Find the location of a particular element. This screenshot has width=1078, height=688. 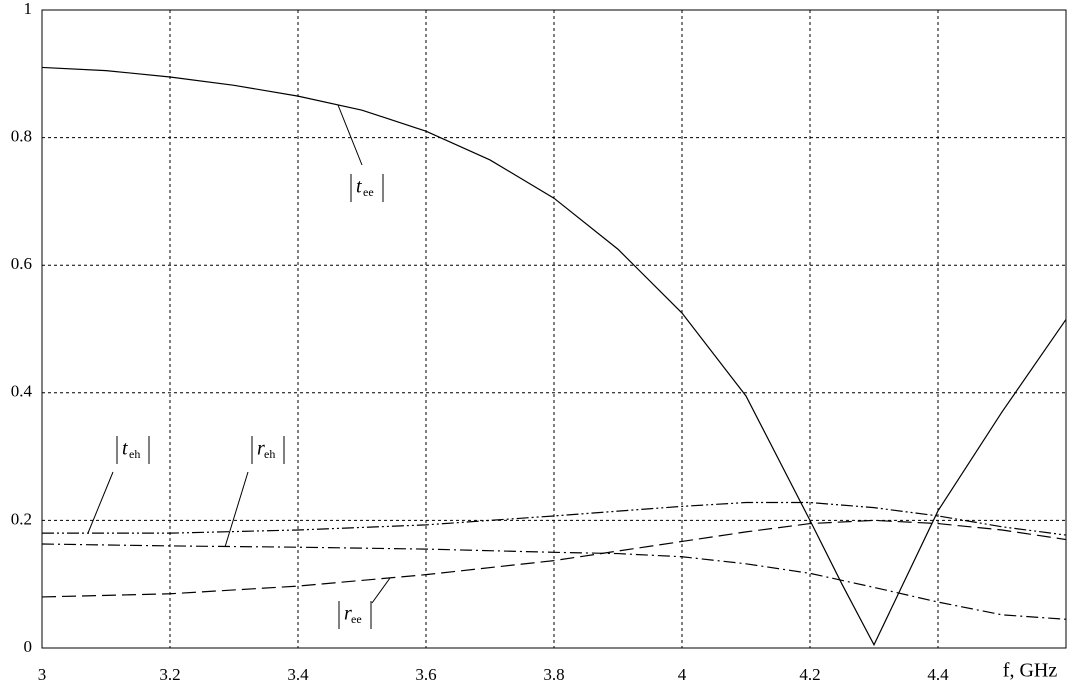

series-label: r ee is located at coordinates (355, 615).